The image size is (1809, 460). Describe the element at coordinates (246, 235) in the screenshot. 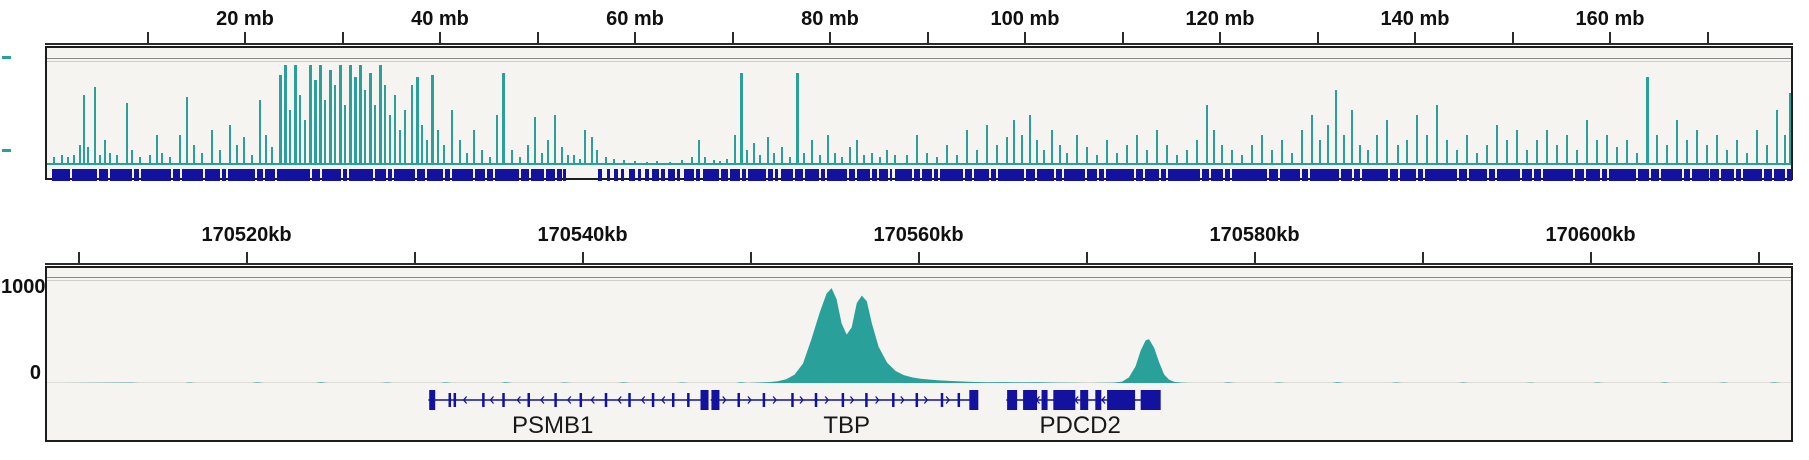

I see `axis-tick-label: 170520kb` at that location.